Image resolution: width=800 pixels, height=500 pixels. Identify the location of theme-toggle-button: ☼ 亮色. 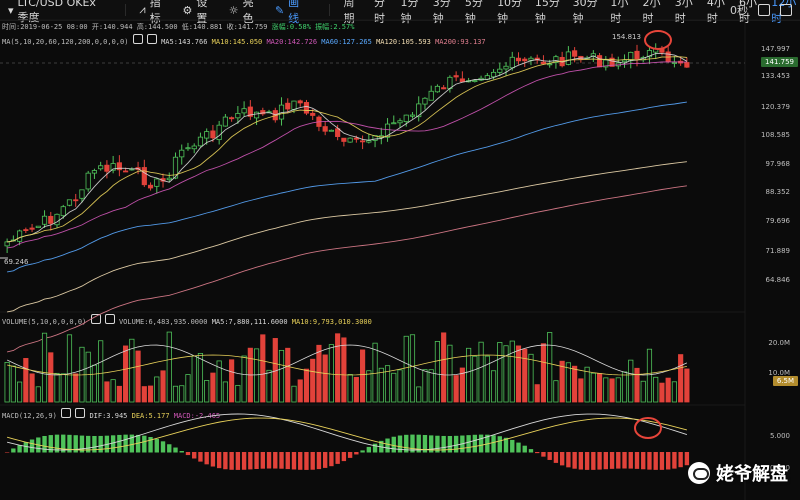
(241, 12).